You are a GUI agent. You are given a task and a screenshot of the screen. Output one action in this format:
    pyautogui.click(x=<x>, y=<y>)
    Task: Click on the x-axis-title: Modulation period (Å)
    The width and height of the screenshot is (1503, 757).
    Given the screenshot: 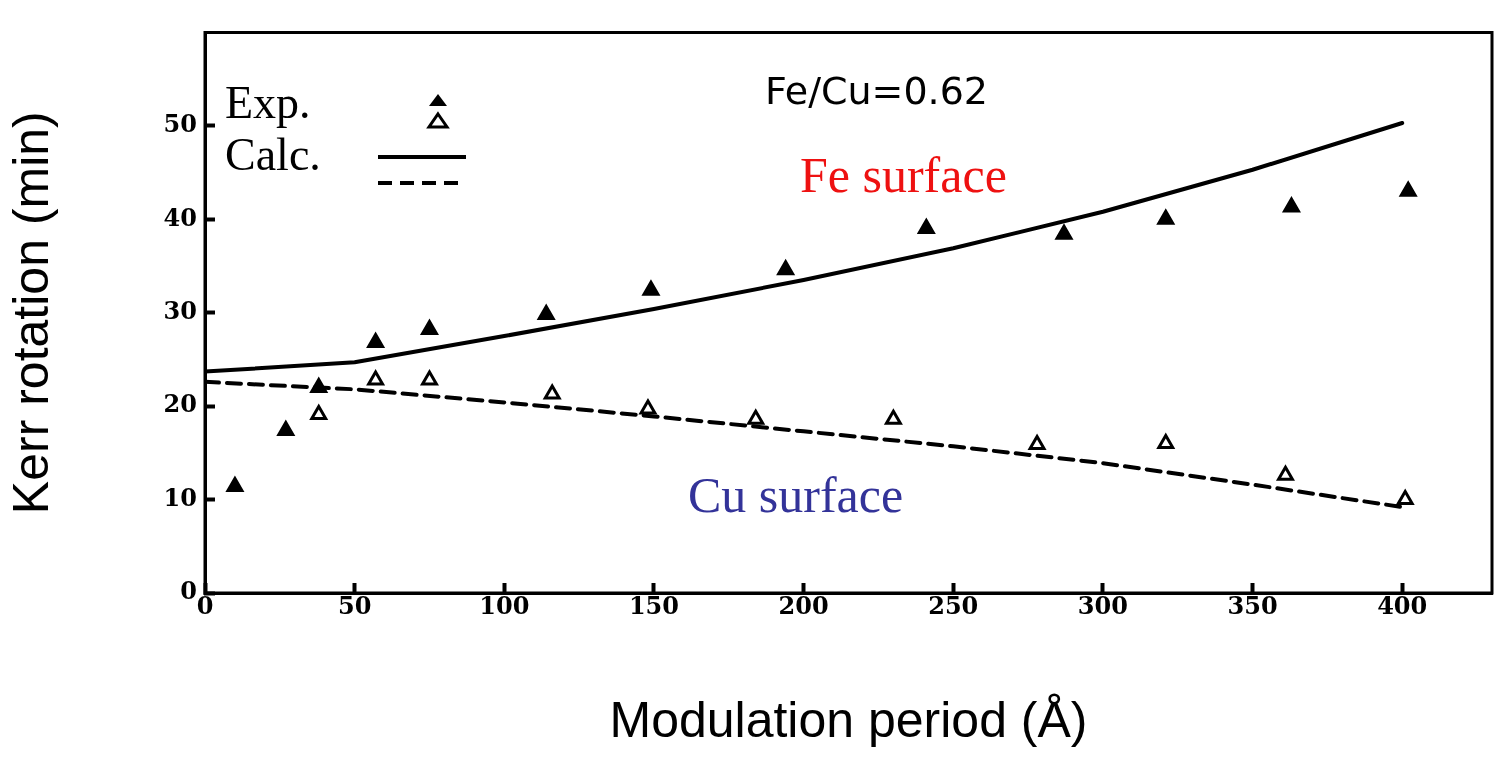 What is the action you would take?
    pyautogui.click(x=848, y=719)
    